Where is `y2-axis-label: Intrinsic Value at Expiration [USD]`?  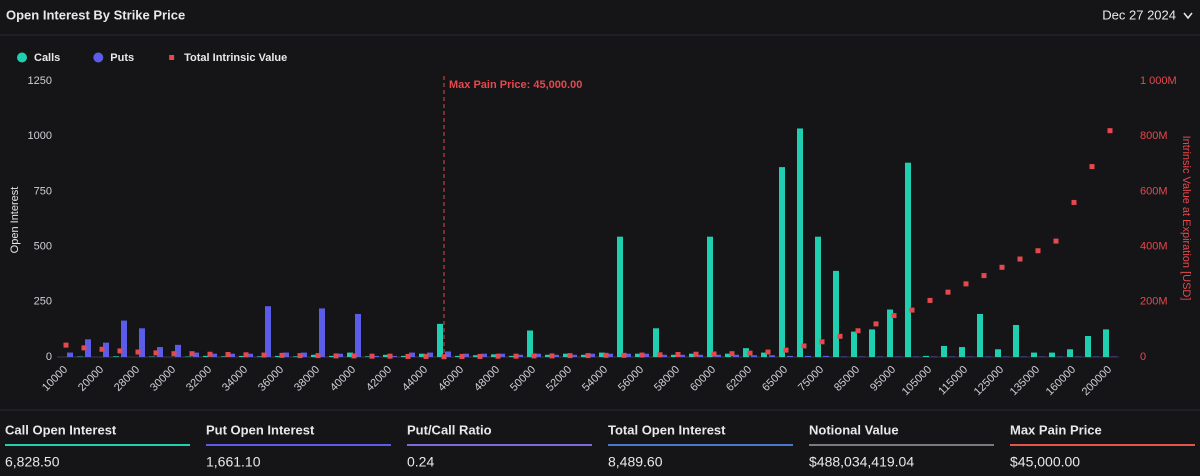
y2-axis-label: Intrinsic Value at Expiration [USD] is located at coordinates (1186, 218).